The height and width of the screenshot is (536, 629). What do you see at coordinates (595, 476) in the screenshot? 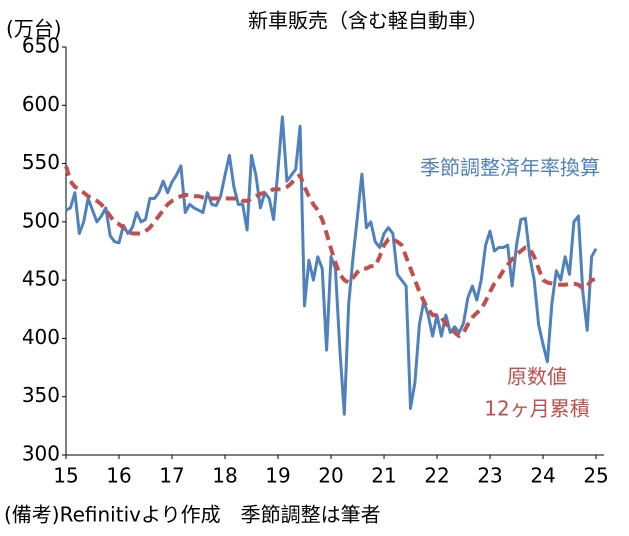
I see `x-tick-label: 25` at bounding box center [595, 476].